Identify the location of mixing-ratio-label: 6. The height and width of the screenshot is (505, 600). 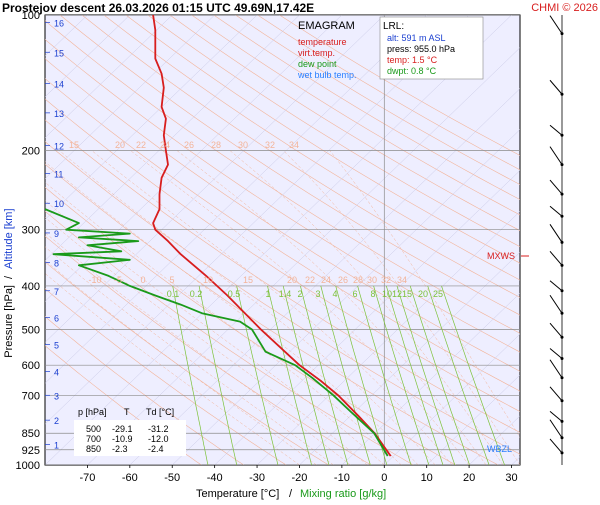
(354, 294).